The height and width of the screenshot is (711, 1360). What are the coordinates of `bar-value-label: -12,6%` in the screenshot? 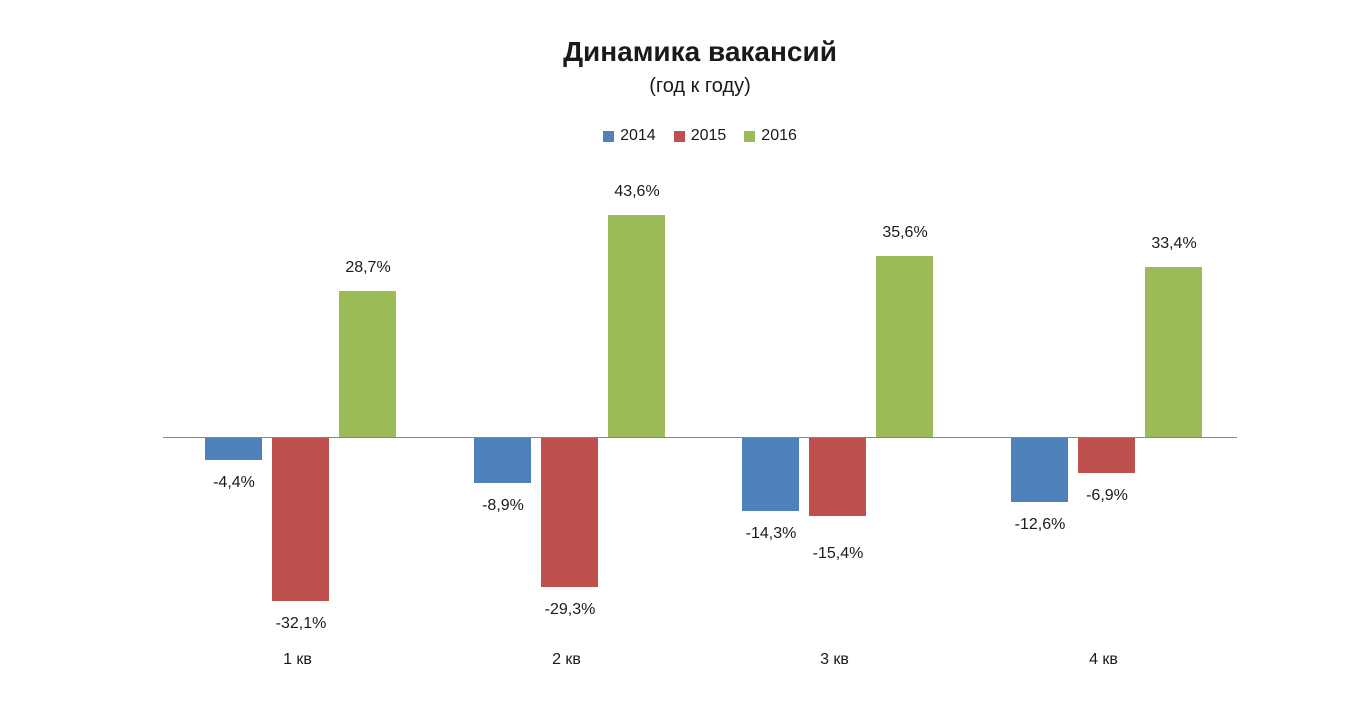 It's located at (1040, 524).